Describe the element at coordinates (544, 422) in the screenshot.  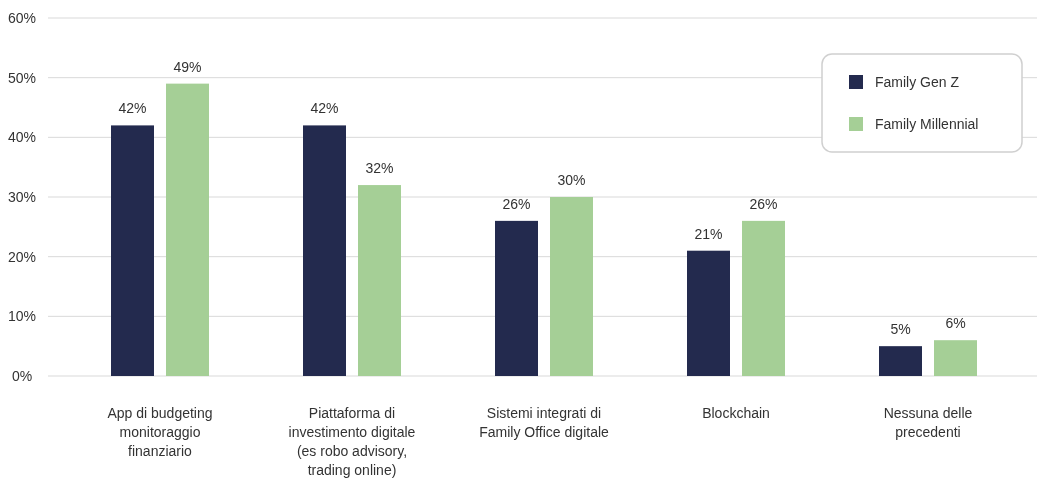
I see `x-tick-label: Sistemi integrati di Family Office digitale` at that location.